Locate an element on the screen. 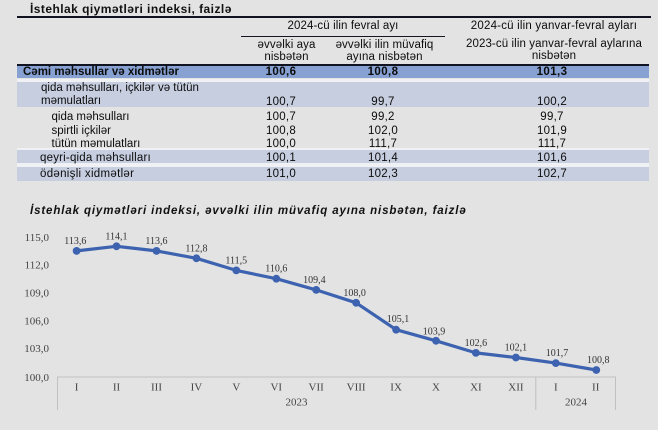 This screenshot has width=658, height=430. svg-text: V is located at coordinates (236, 387).